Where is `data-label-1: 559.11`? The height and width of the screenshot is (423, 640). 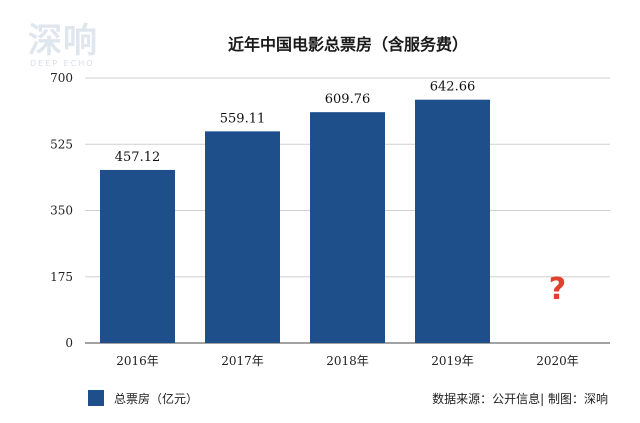 data-label-1: 559.11 is located at coordinates (243, 118).